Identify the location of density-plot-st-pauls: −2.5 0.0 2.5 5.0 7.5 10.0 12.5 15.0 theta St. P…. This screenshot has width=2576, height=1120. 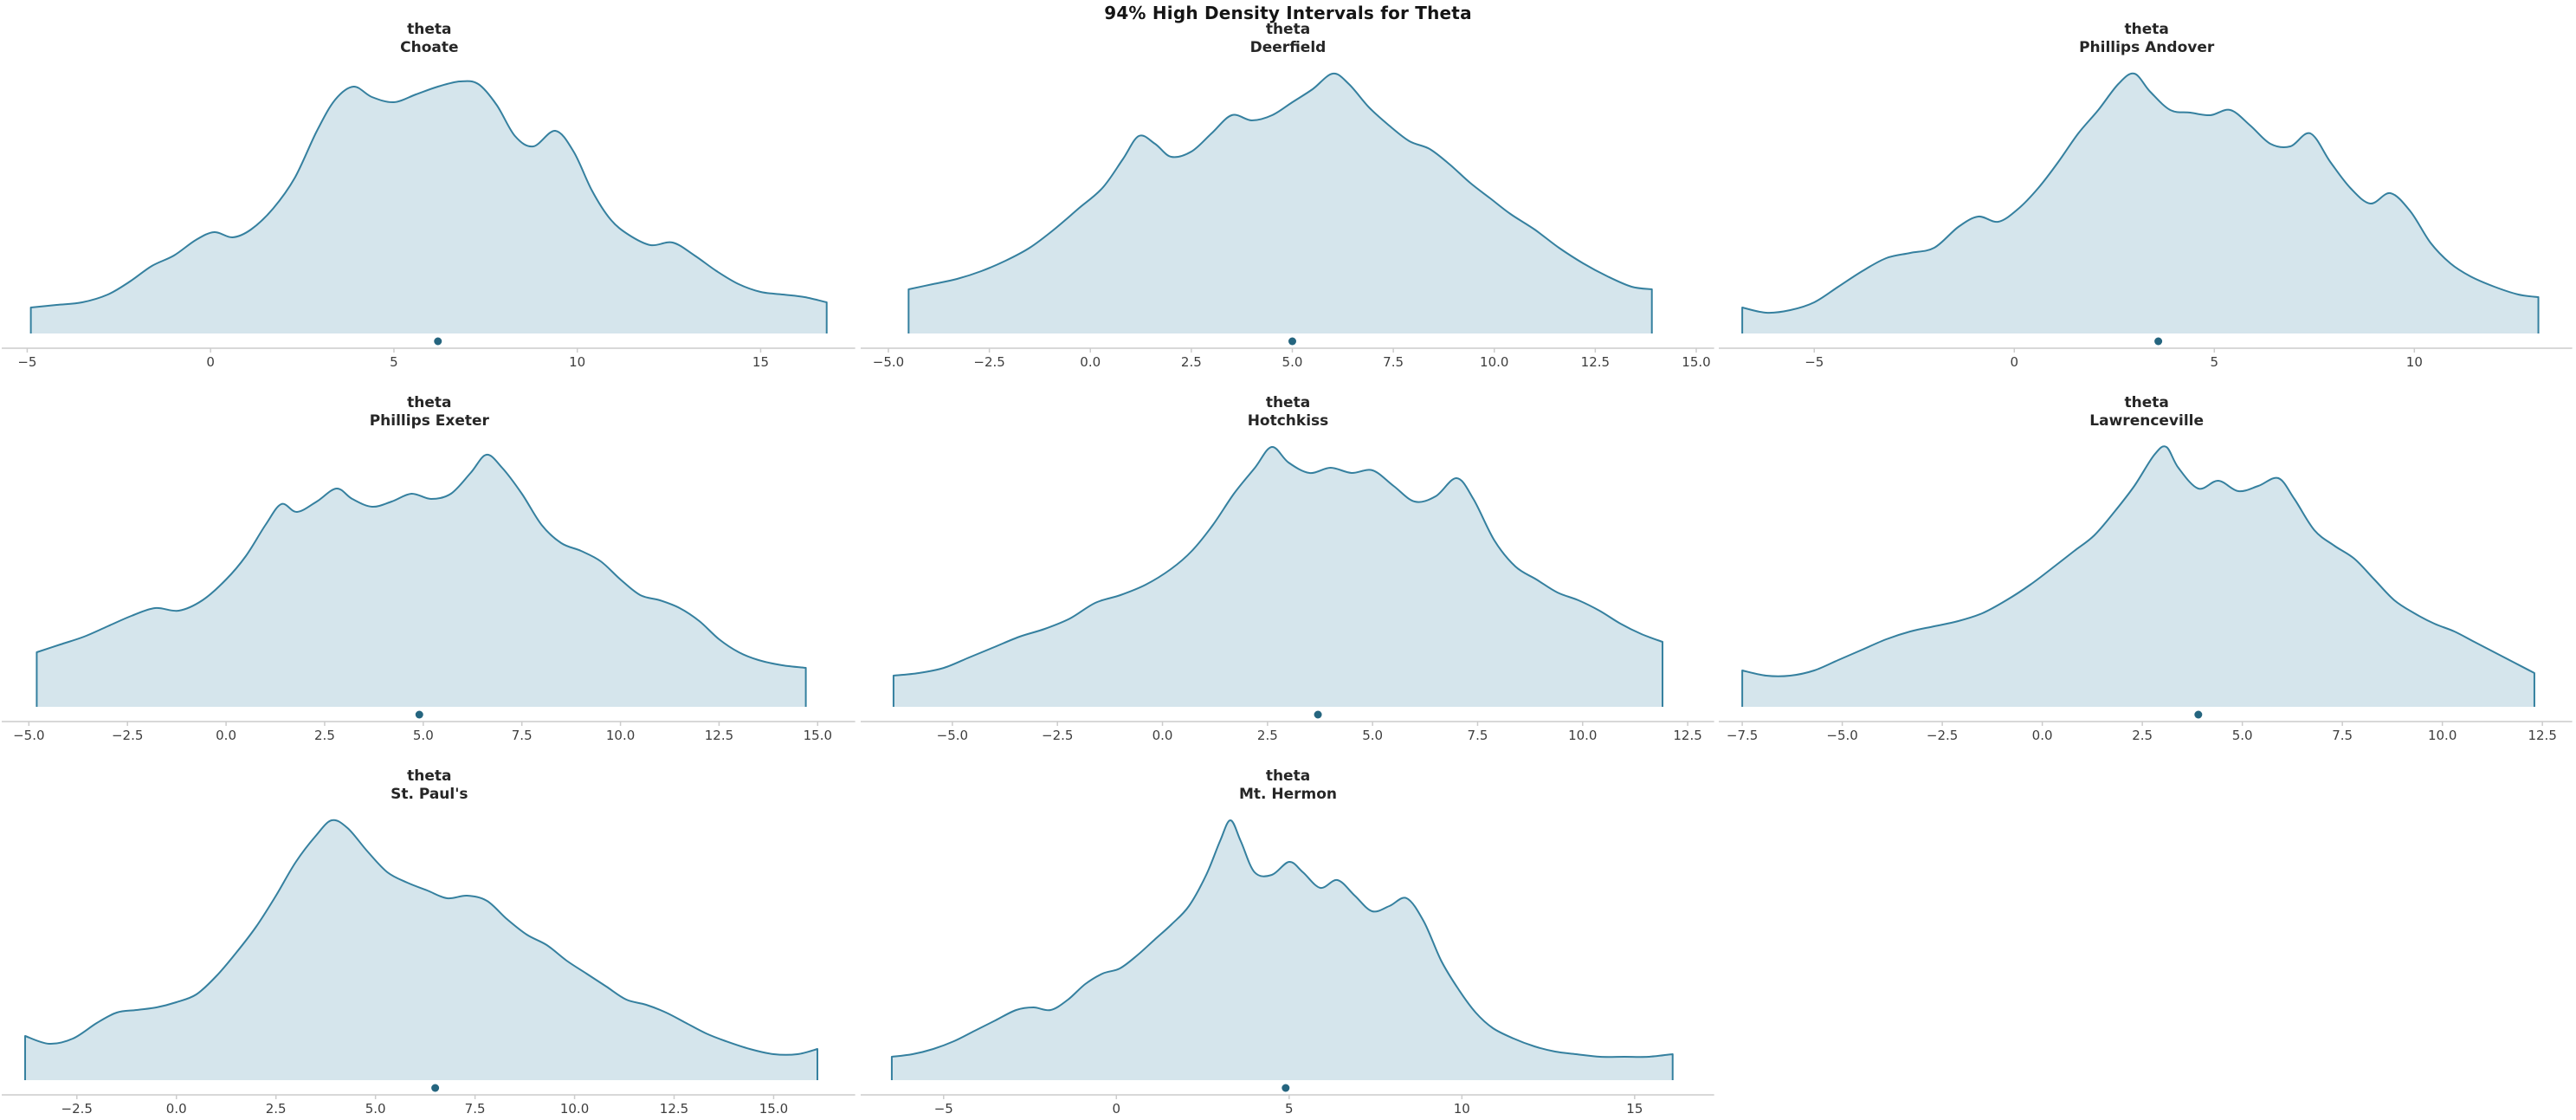
(429, 933).